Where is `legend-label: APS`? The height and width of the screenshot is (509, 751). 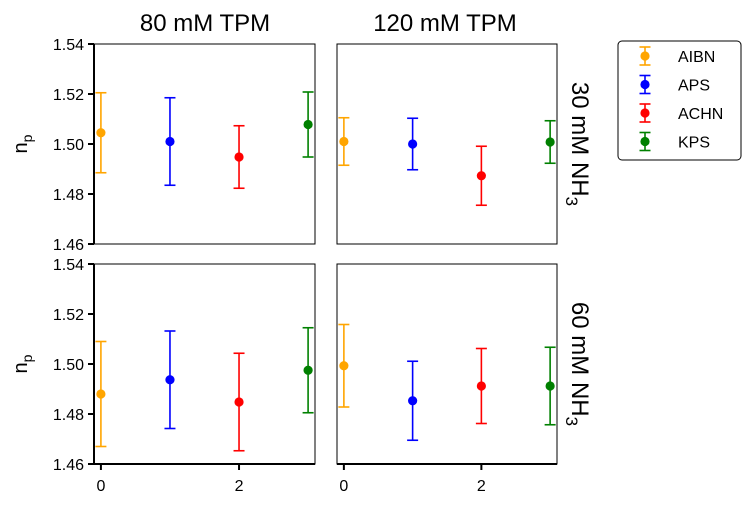 legend-label: APS is located at coordinates (694, 86).